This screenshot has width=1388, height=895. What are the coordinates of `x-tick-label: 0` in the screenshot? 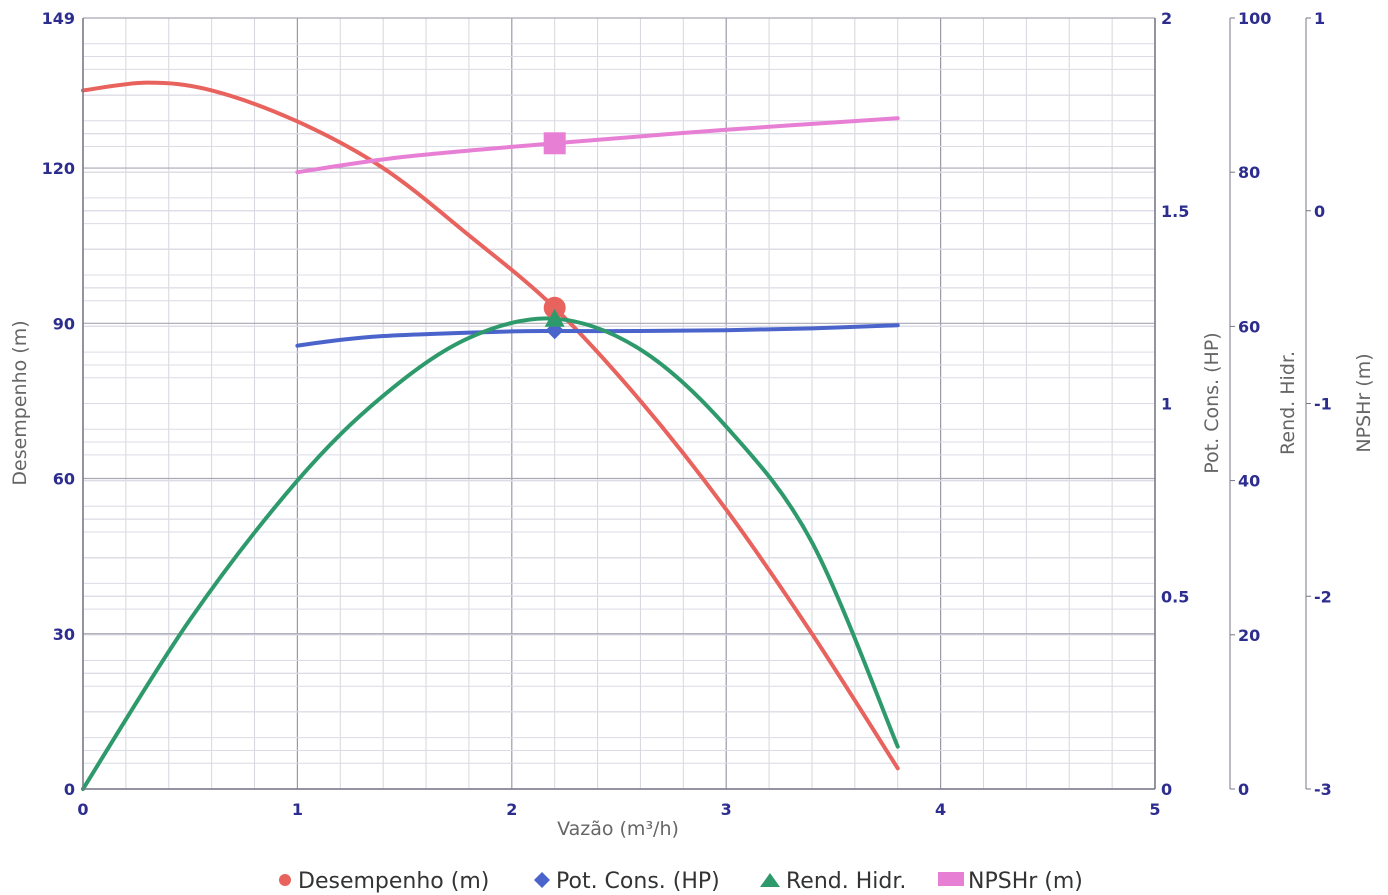 It's located at (82, 809).